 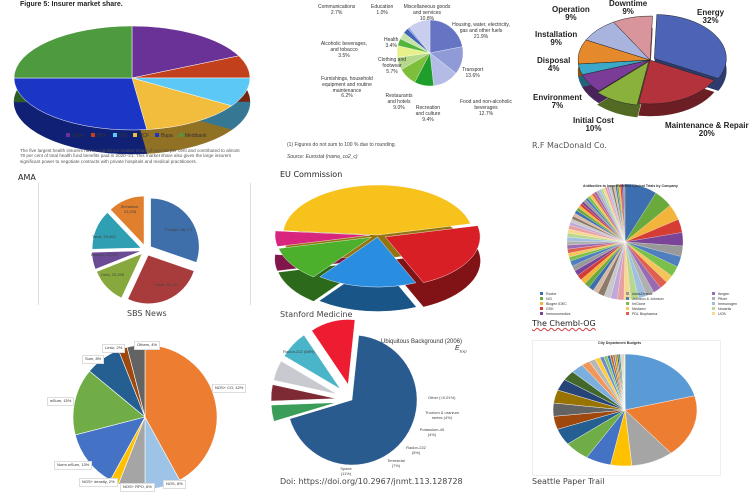 I want to click on ama-title: Figure 5: Insurer market share., so click(x=71, y=4).